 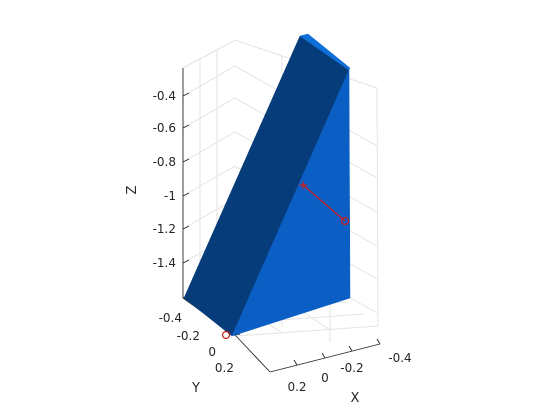 I want to click on red-segment-line, so click(x=324, y=203).